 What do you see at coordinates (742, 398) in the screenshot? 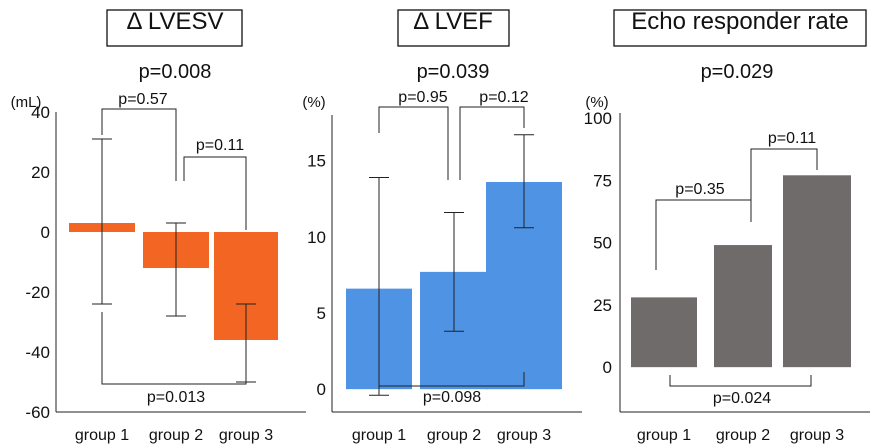
I see `bracket-p-value: p=0.024` at bounding box center [742, 398].